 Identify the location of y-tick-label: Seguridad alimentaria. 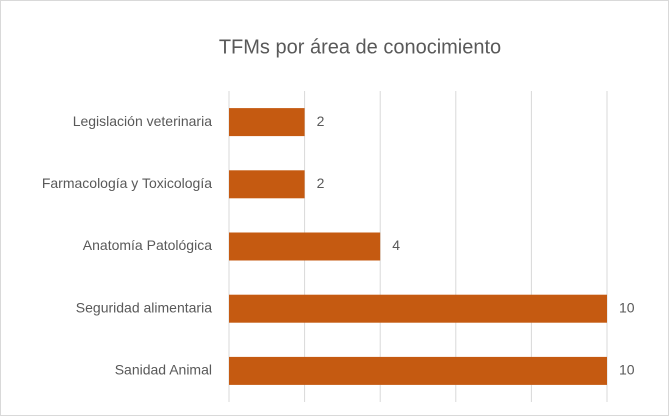
(144, 307).